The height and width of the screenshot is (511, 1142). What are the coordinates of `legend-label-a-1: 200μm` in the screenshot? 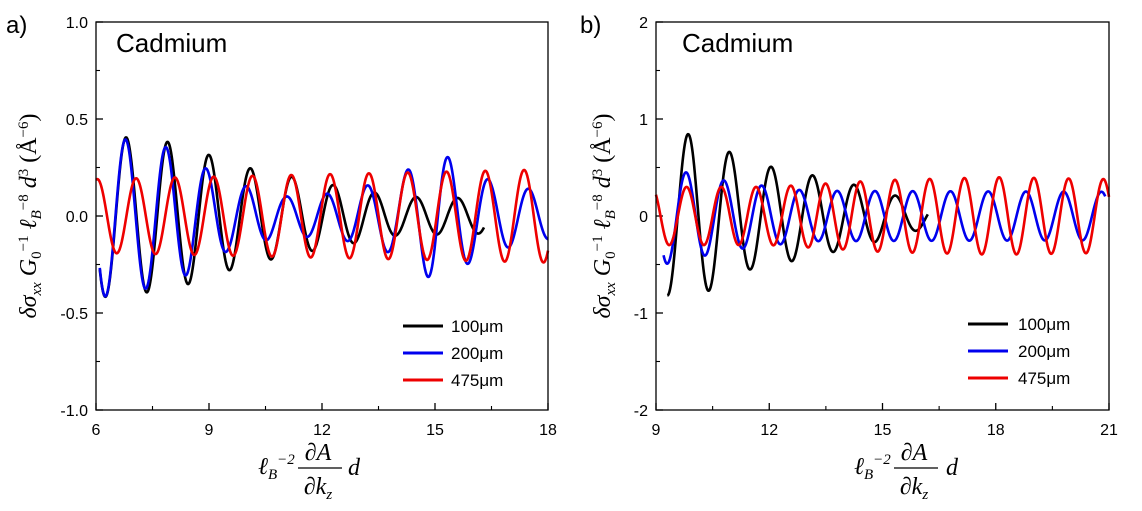 It's located at (477, 353).